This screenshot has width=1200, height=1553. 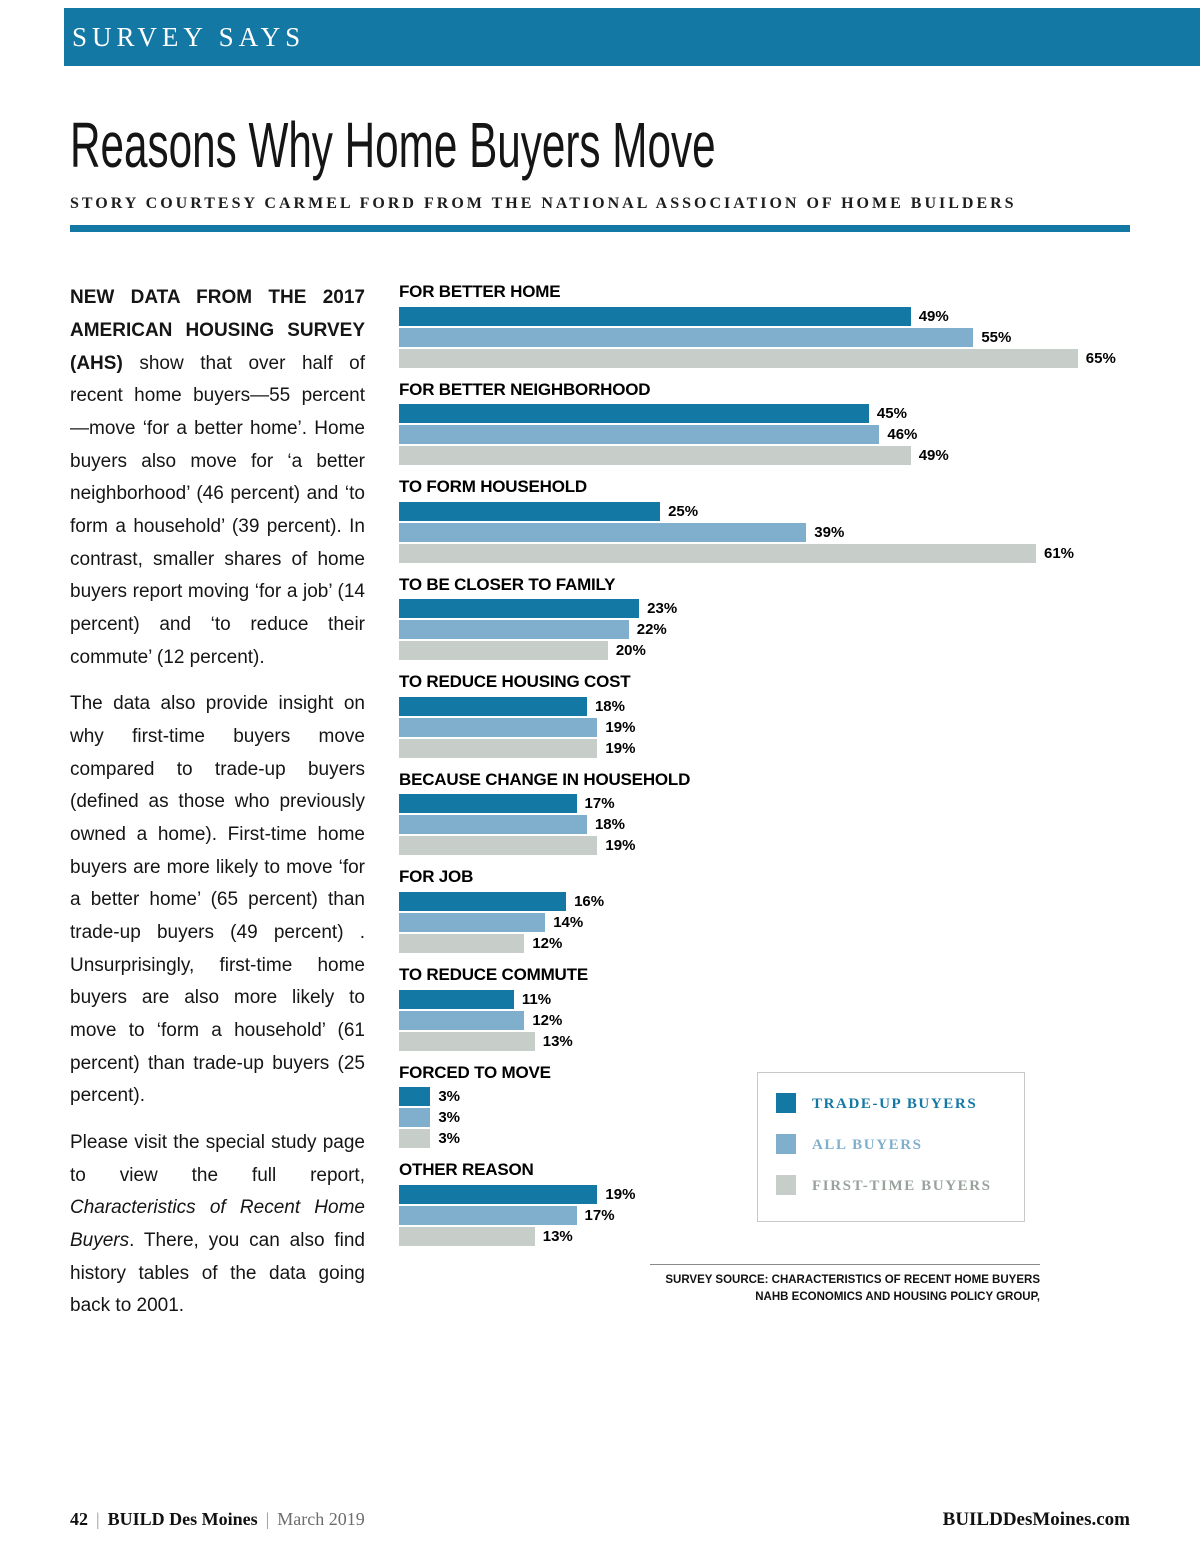 What do you see at coordinates (630, 651) in the screenshot?
I see `bar-value-label: 20%` at bounding box center [630, 651].